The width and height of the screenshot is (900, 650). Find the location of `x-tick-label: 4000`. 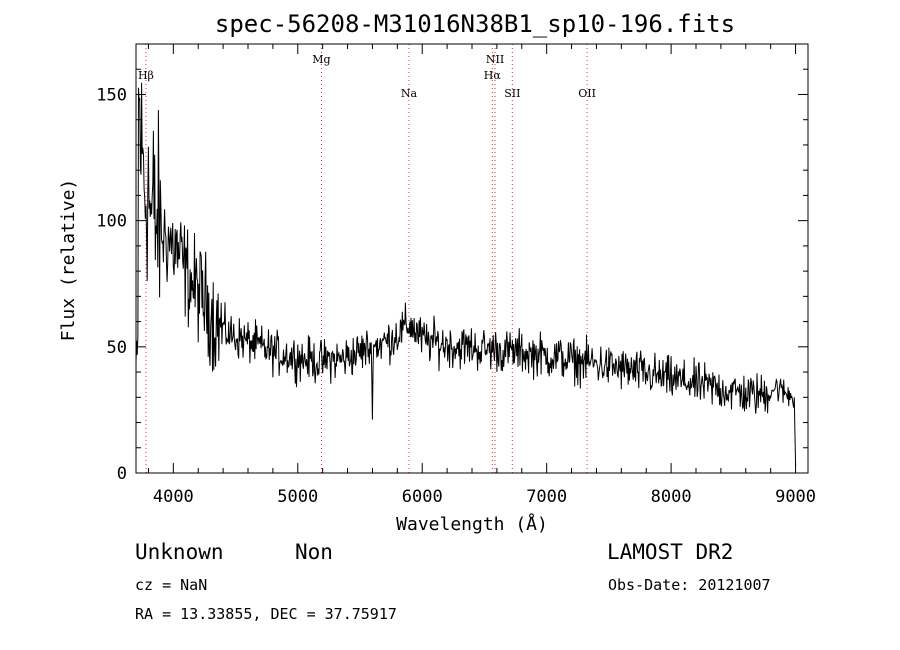

x-tick-label: 4000 is located at coordinates (173, 497).